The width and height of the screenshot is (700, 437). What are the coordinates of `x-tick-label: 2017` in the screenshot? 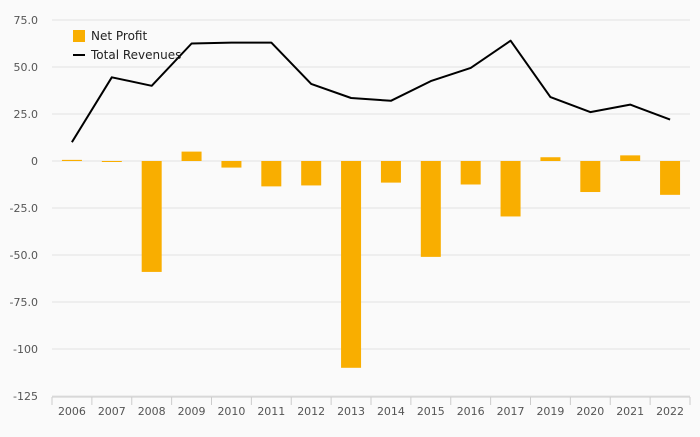 It's located at (511, 411).